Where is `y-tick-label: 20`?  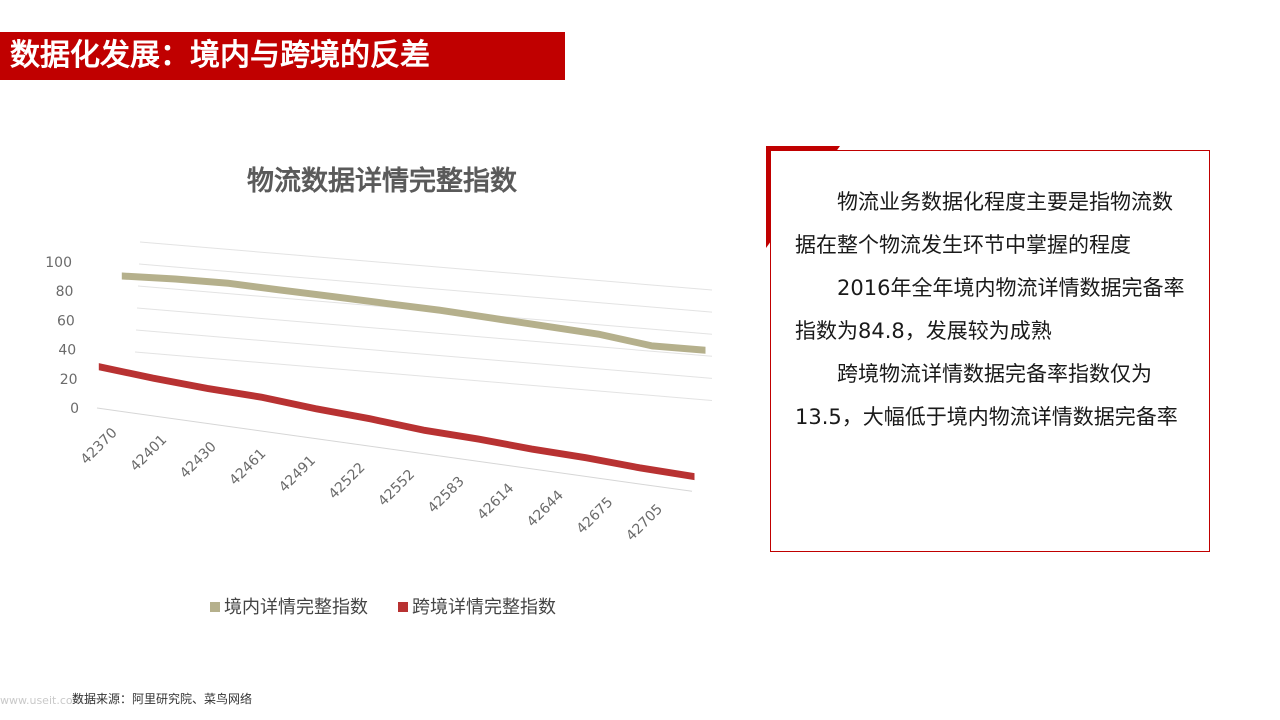
y-tick-label: 20 is located at coordinates (69, 380).